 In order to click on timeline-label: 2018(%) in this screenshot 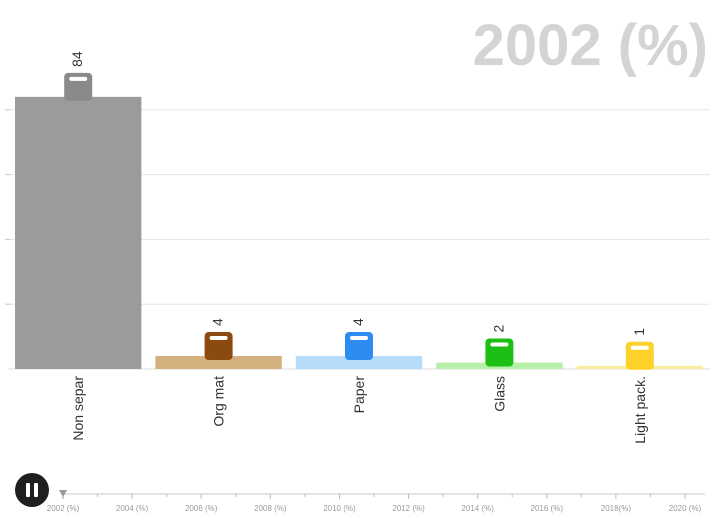, I will do `click(616, 508)`.